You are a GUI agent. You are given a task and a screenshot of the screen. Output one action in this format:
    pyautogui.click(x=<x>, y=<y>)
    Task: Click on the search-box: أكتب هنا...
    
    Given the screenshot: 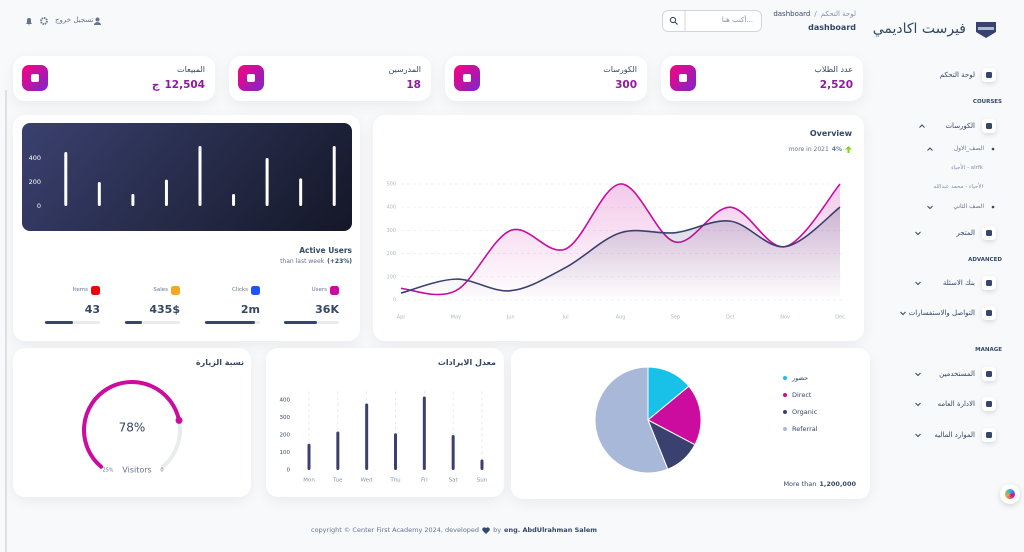 What is the action you would take?
    pyautogui.click(x=712, y=21)
    